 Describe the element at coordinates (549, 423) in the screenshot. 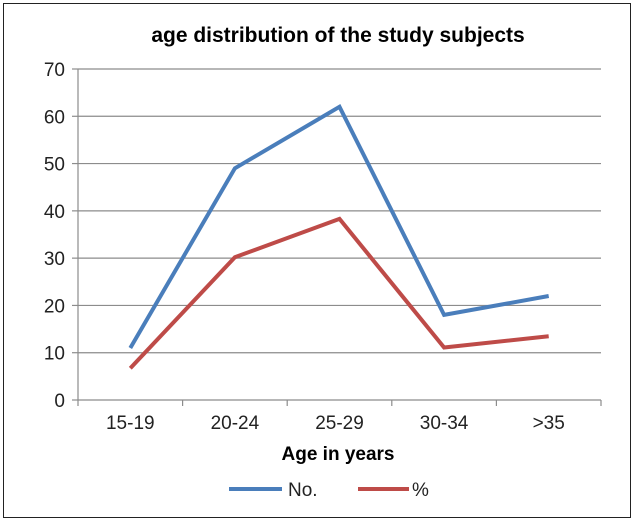

I see `x-tick-label: >35` at that location.